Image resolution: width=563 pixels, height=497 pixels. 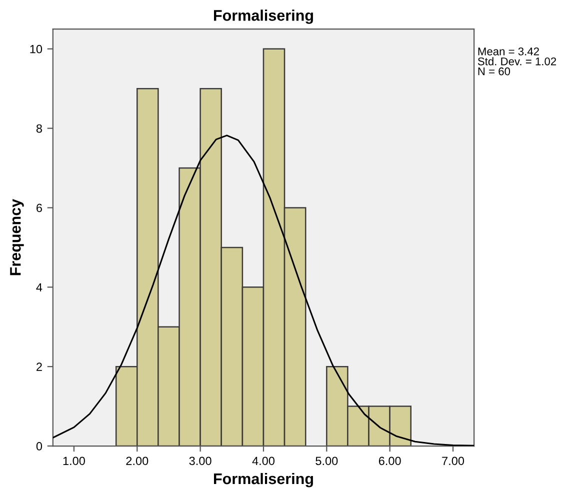 What do you see at coordinates (453, 461) in the screenshot?
I see `x-tick-label: 7.00` at bounding box center [453, 461].